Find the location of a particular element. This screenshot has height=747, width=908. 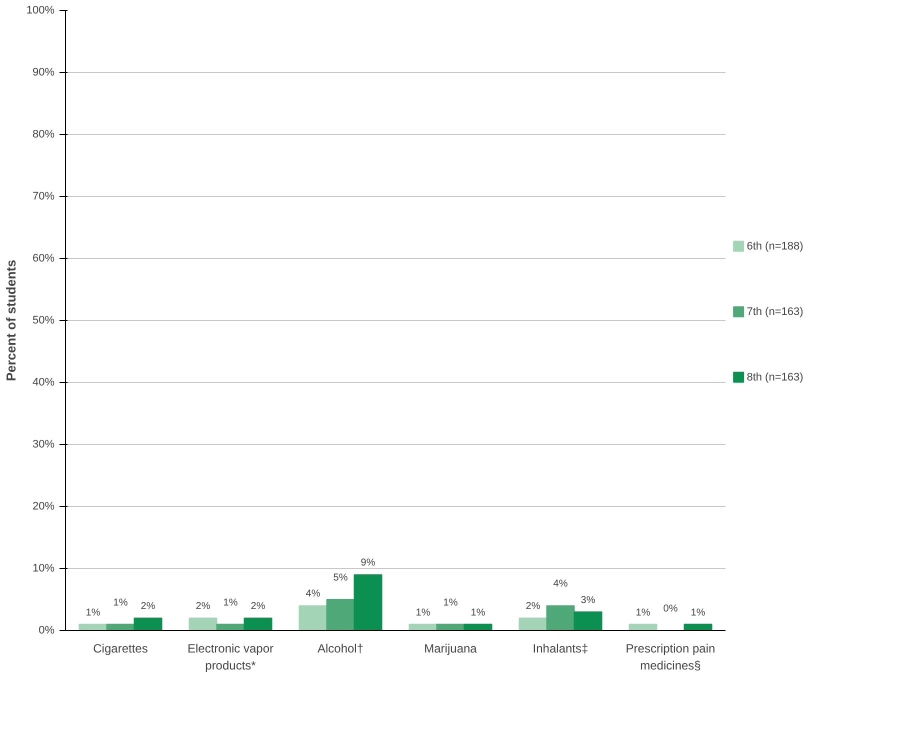

y-tick-label: 100% is located at coordinates (40, 10).